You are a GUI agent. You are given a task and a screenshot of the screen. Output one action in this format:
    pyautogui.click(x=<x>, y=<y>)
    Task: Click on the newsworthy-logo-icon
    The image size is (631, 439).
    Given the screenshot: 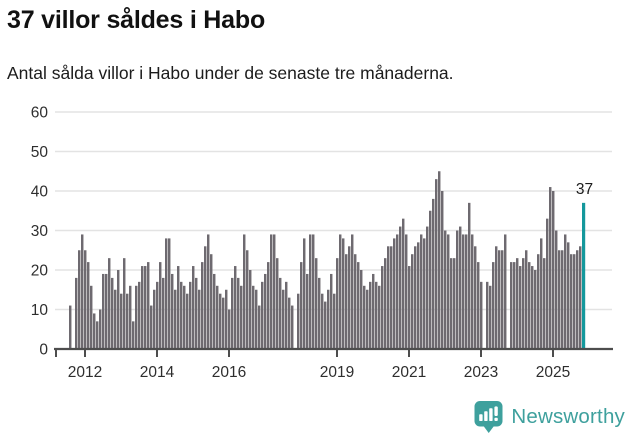 What is the action you would take?
    pyautogui.click(x=488, y=417)
    